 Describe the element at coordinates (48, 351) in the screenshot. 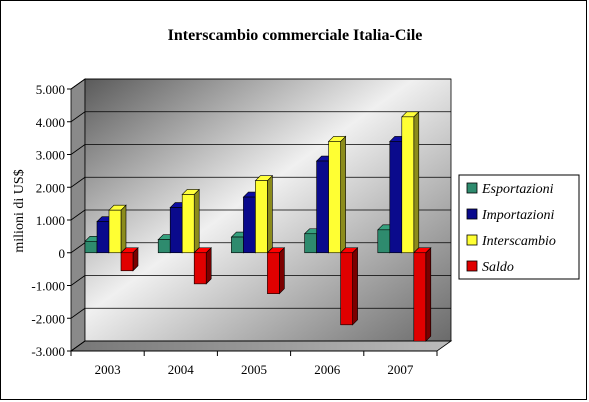

I see `y-tick-label: -3.000` at that location.